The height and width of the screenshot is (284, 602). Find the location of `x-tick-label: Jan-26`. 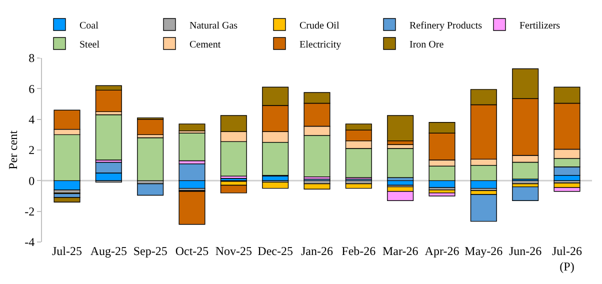

x-tick-label: Jan-26 is located at coordinates (317, 251).